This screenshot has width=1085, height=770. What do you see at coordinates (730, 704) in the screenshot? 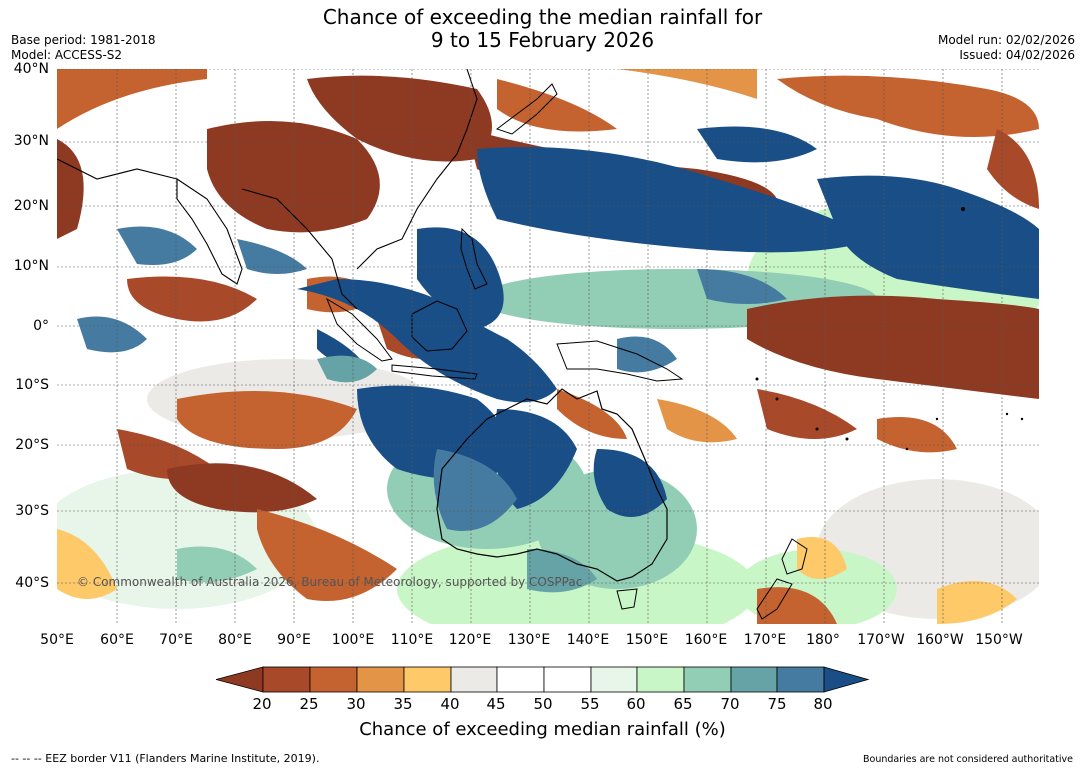
I see `colorbar-tick: 70` at bounding box center [730, 704].